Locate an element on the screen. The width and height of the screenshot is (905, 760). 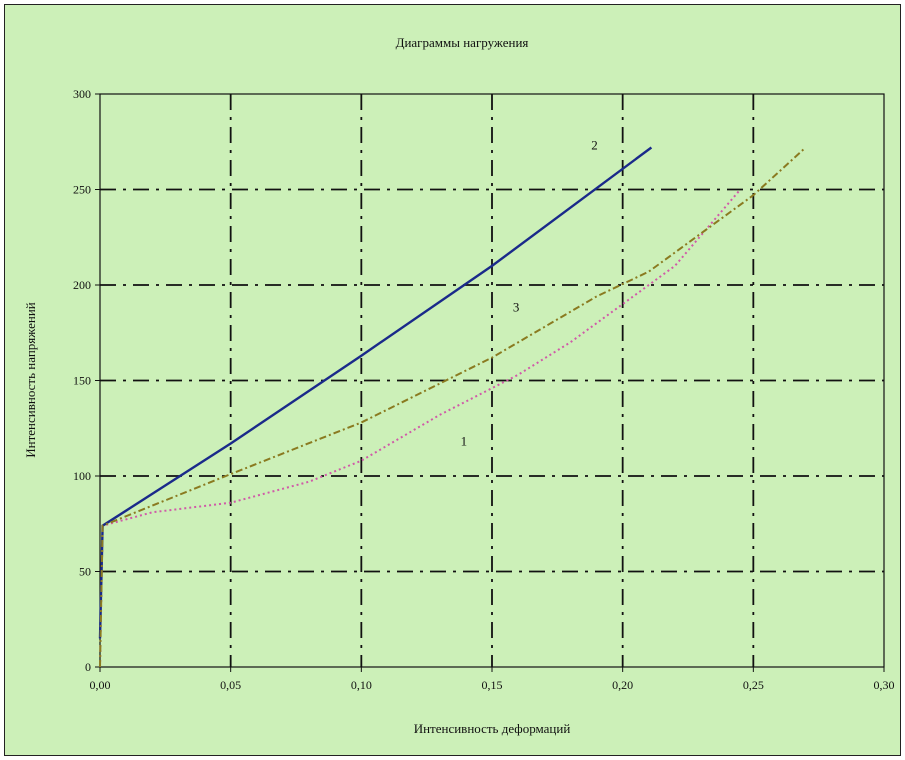
y-tick-label: 300 is located at coordinates (82, 94).